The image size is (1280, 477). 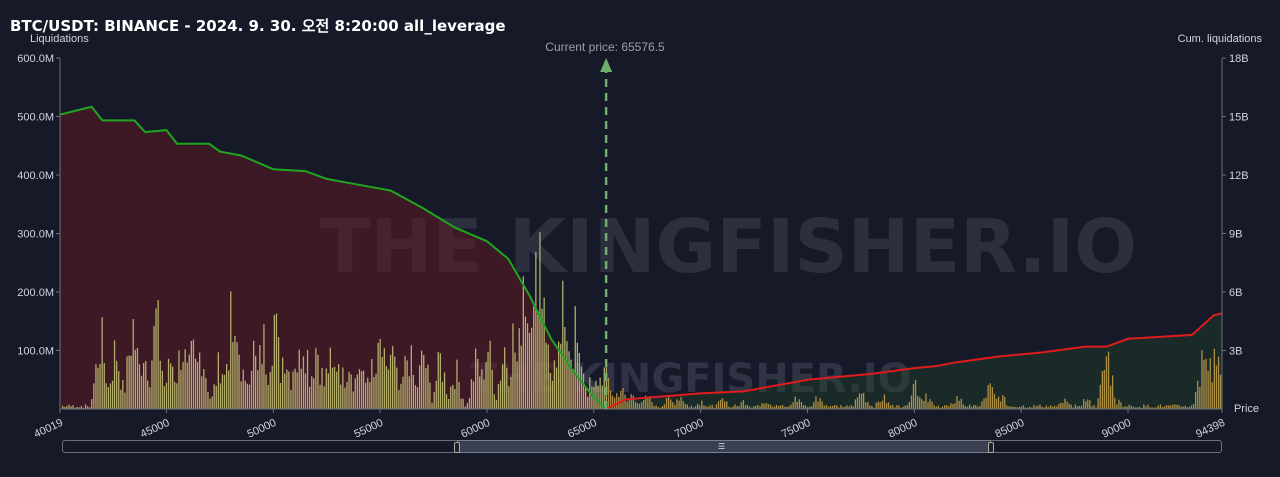 What do you see at coordinates (1210, 429) in the screenshot?
I see `x-tick-label: 94398` at bounding box center [1210, 429].